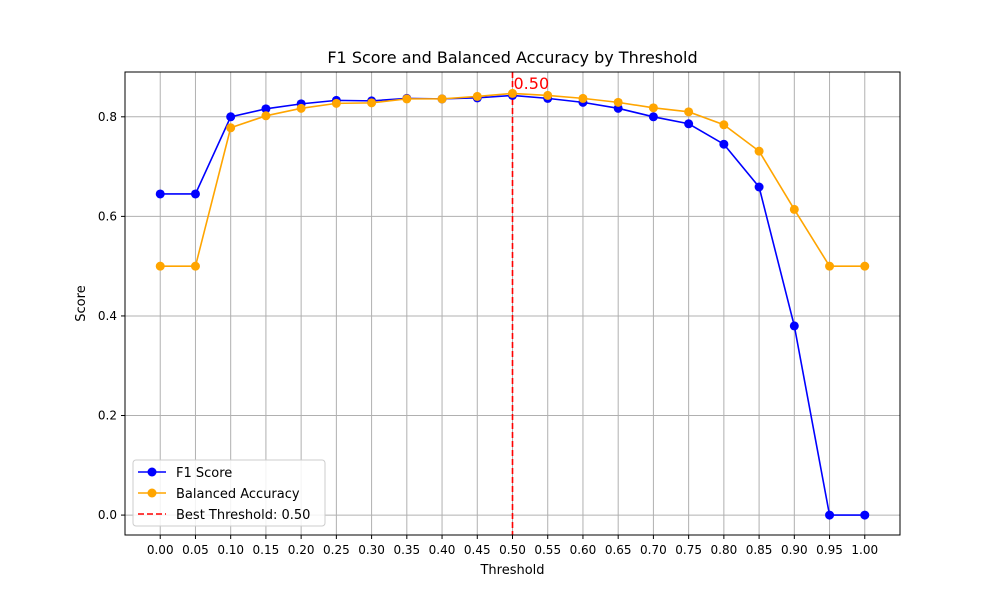  What do you see at coordinates (230, 550) in the screenshot?
I see `x-tick-label: 0.10` at bounding box center [230, 550].